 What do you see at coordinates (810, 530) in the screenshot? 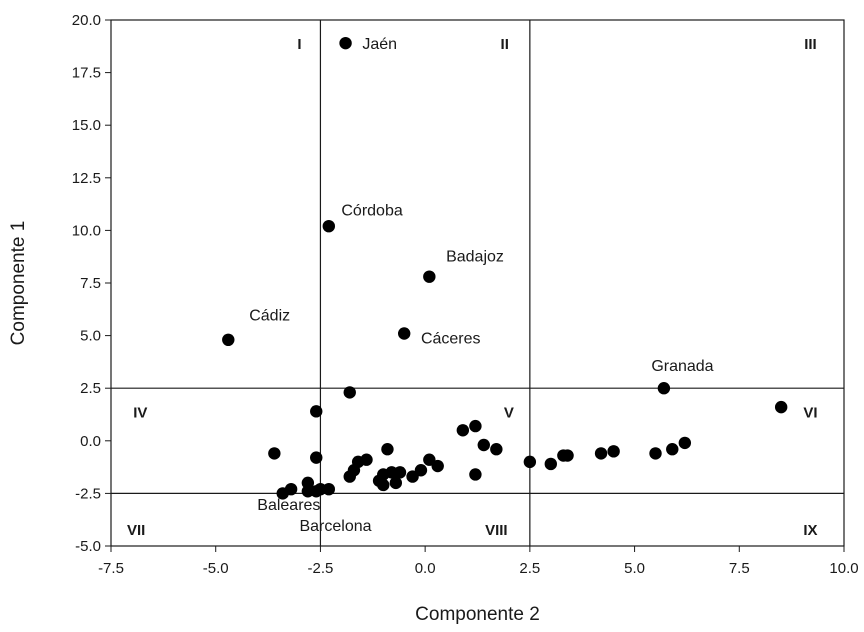
I see `region-label: IX` at bounding box center [810, 530].